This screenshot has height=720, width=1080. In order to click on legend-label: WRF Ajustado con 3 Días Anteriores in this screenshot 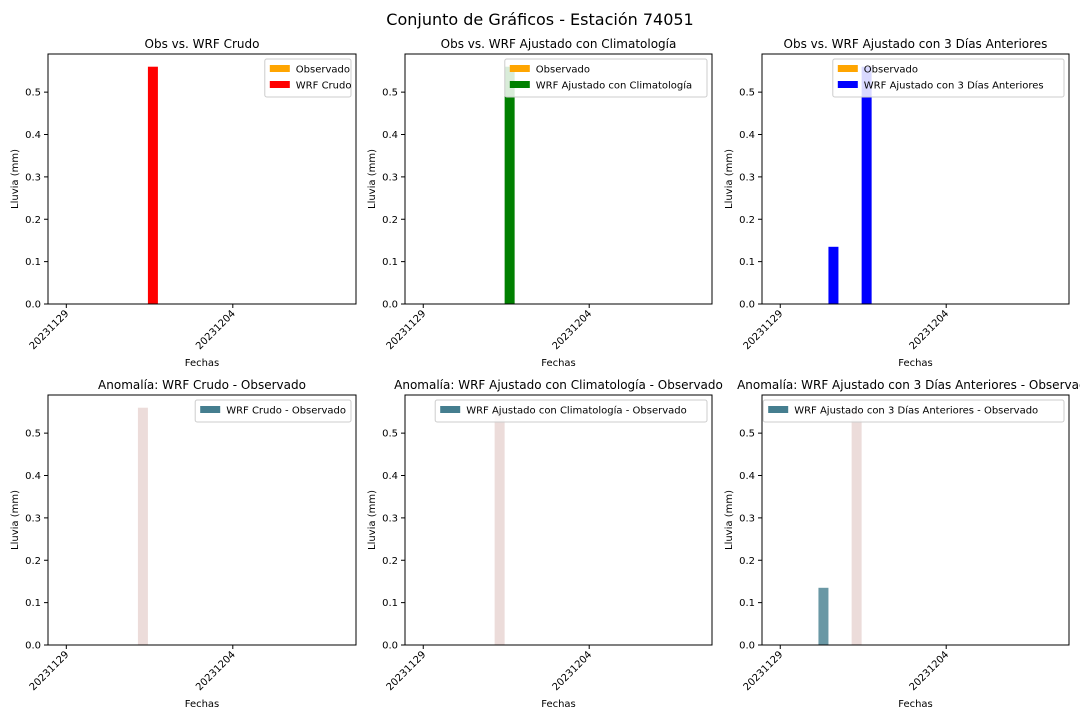, I will do `click(954, 86)`.